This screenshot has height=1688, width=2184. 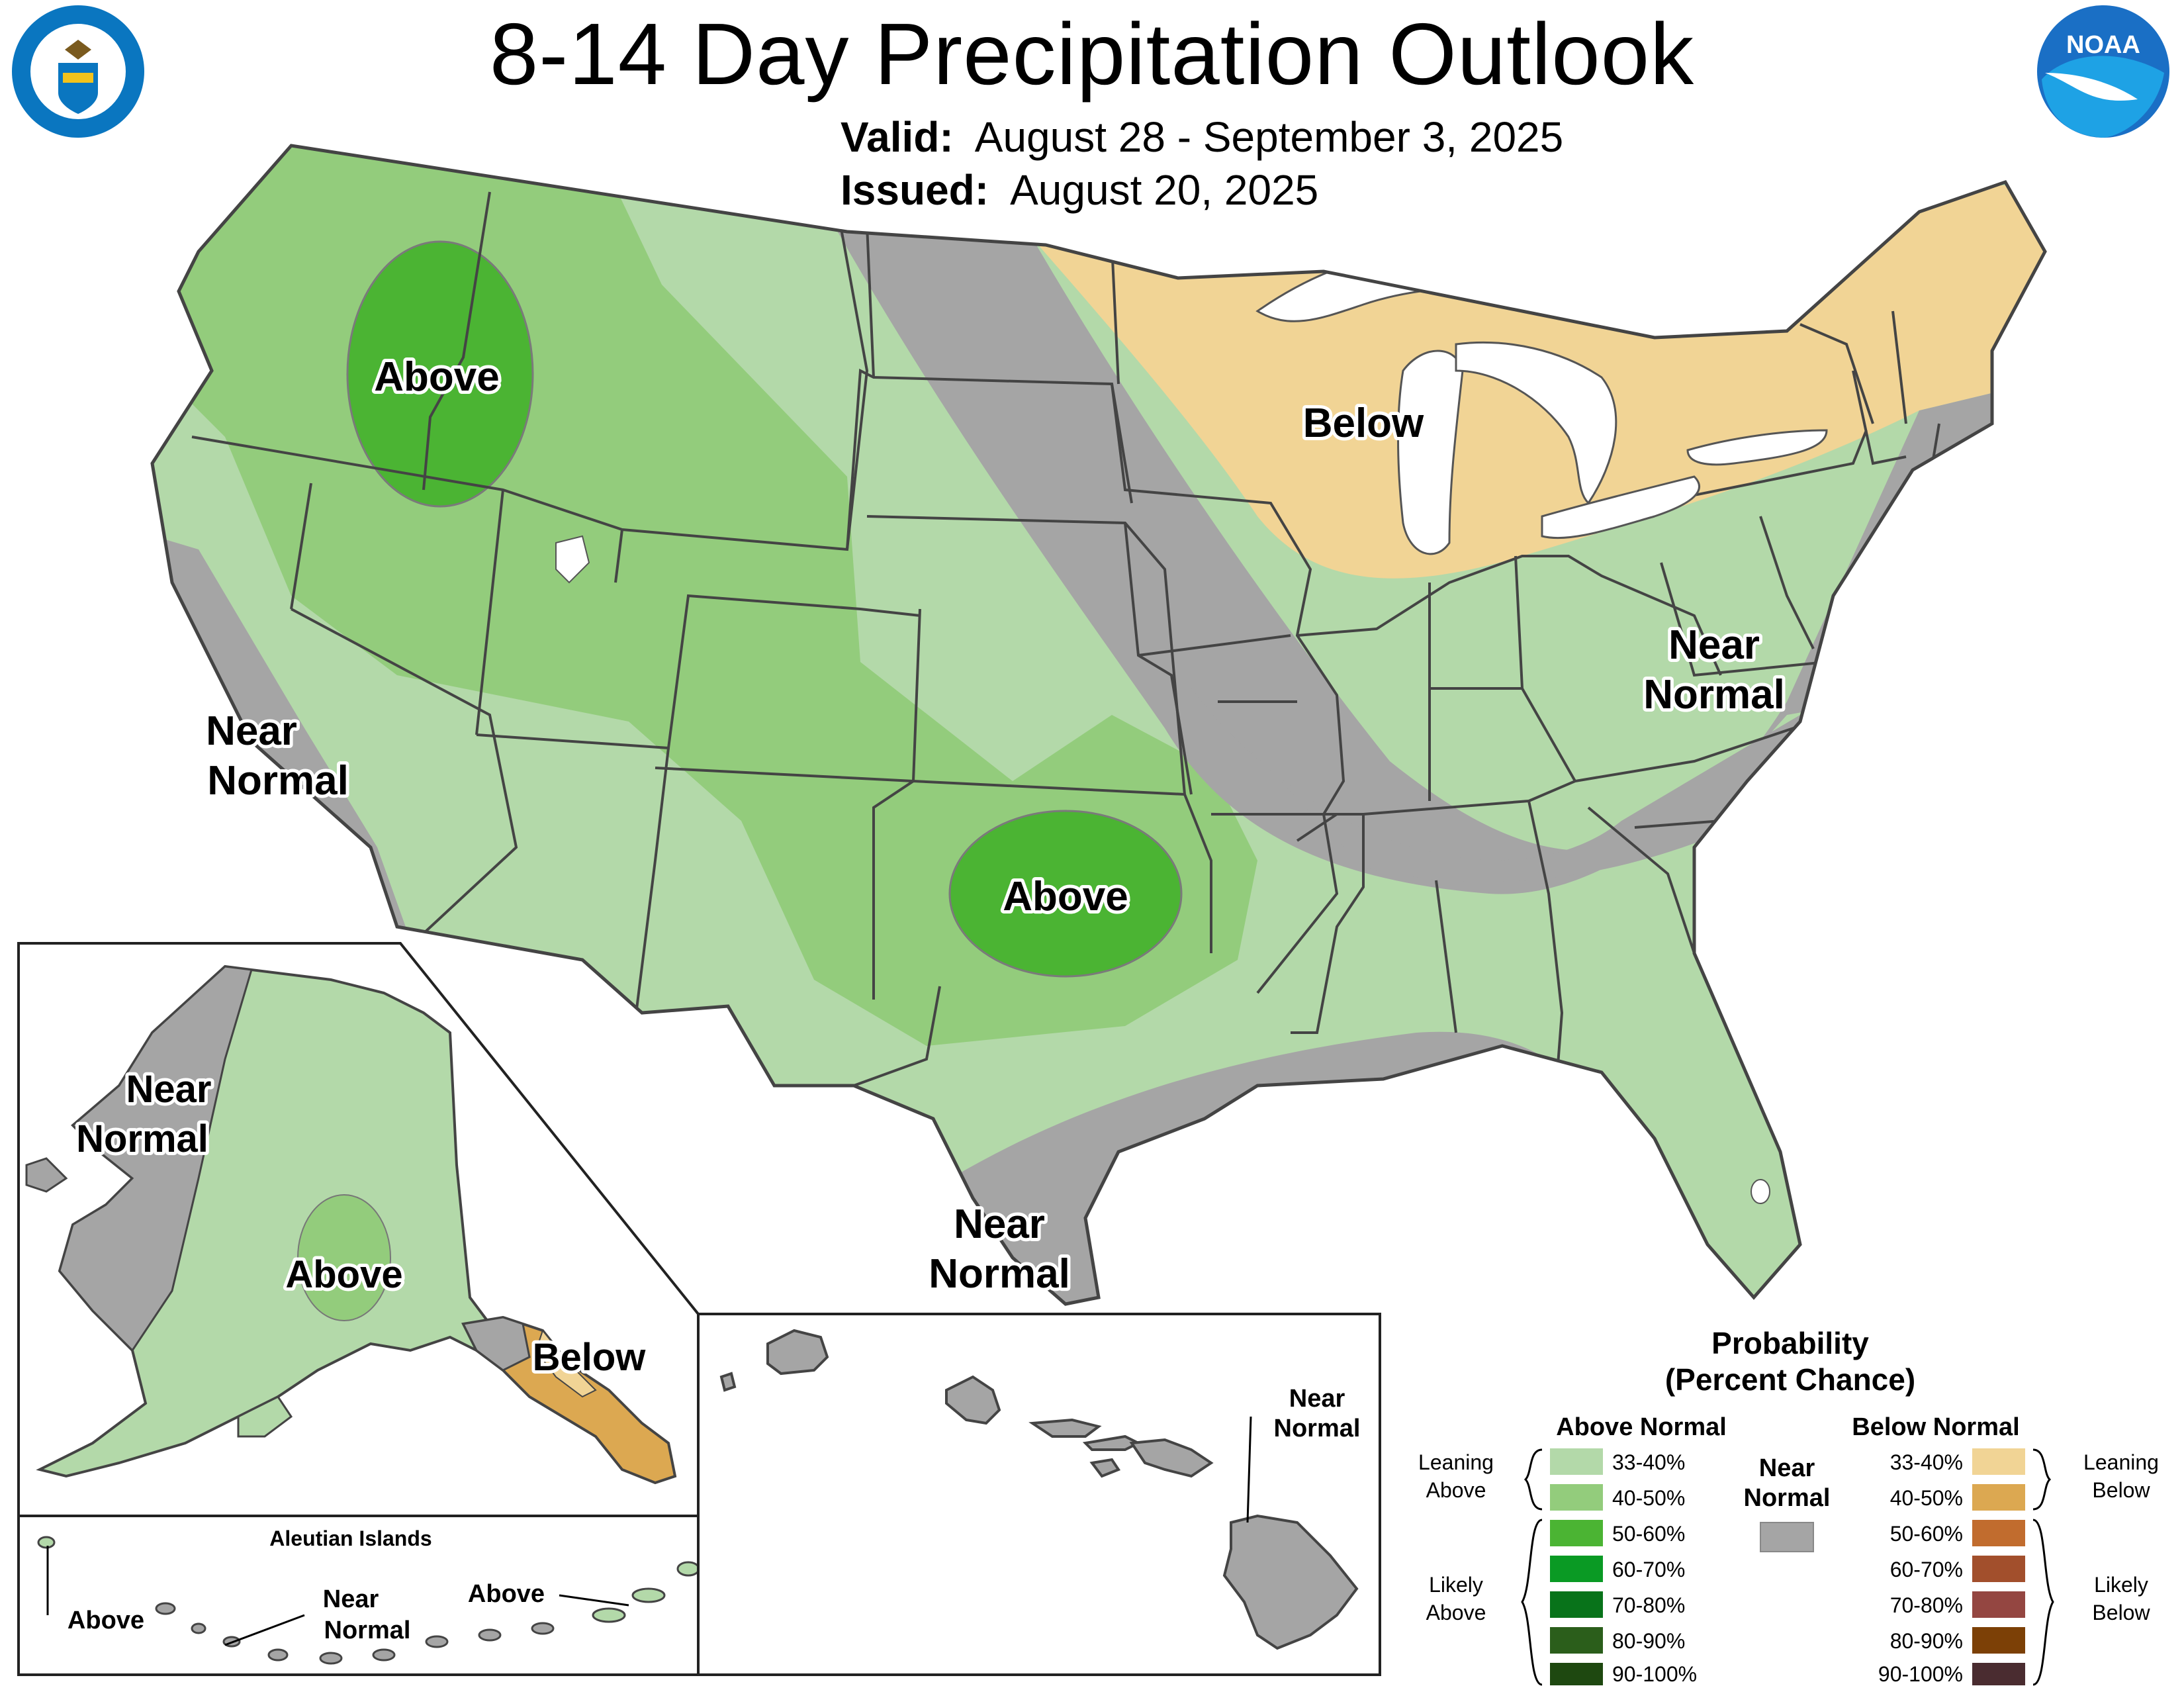 I want to click on conus-above-50-60-south, so click(x=1065, y=894).